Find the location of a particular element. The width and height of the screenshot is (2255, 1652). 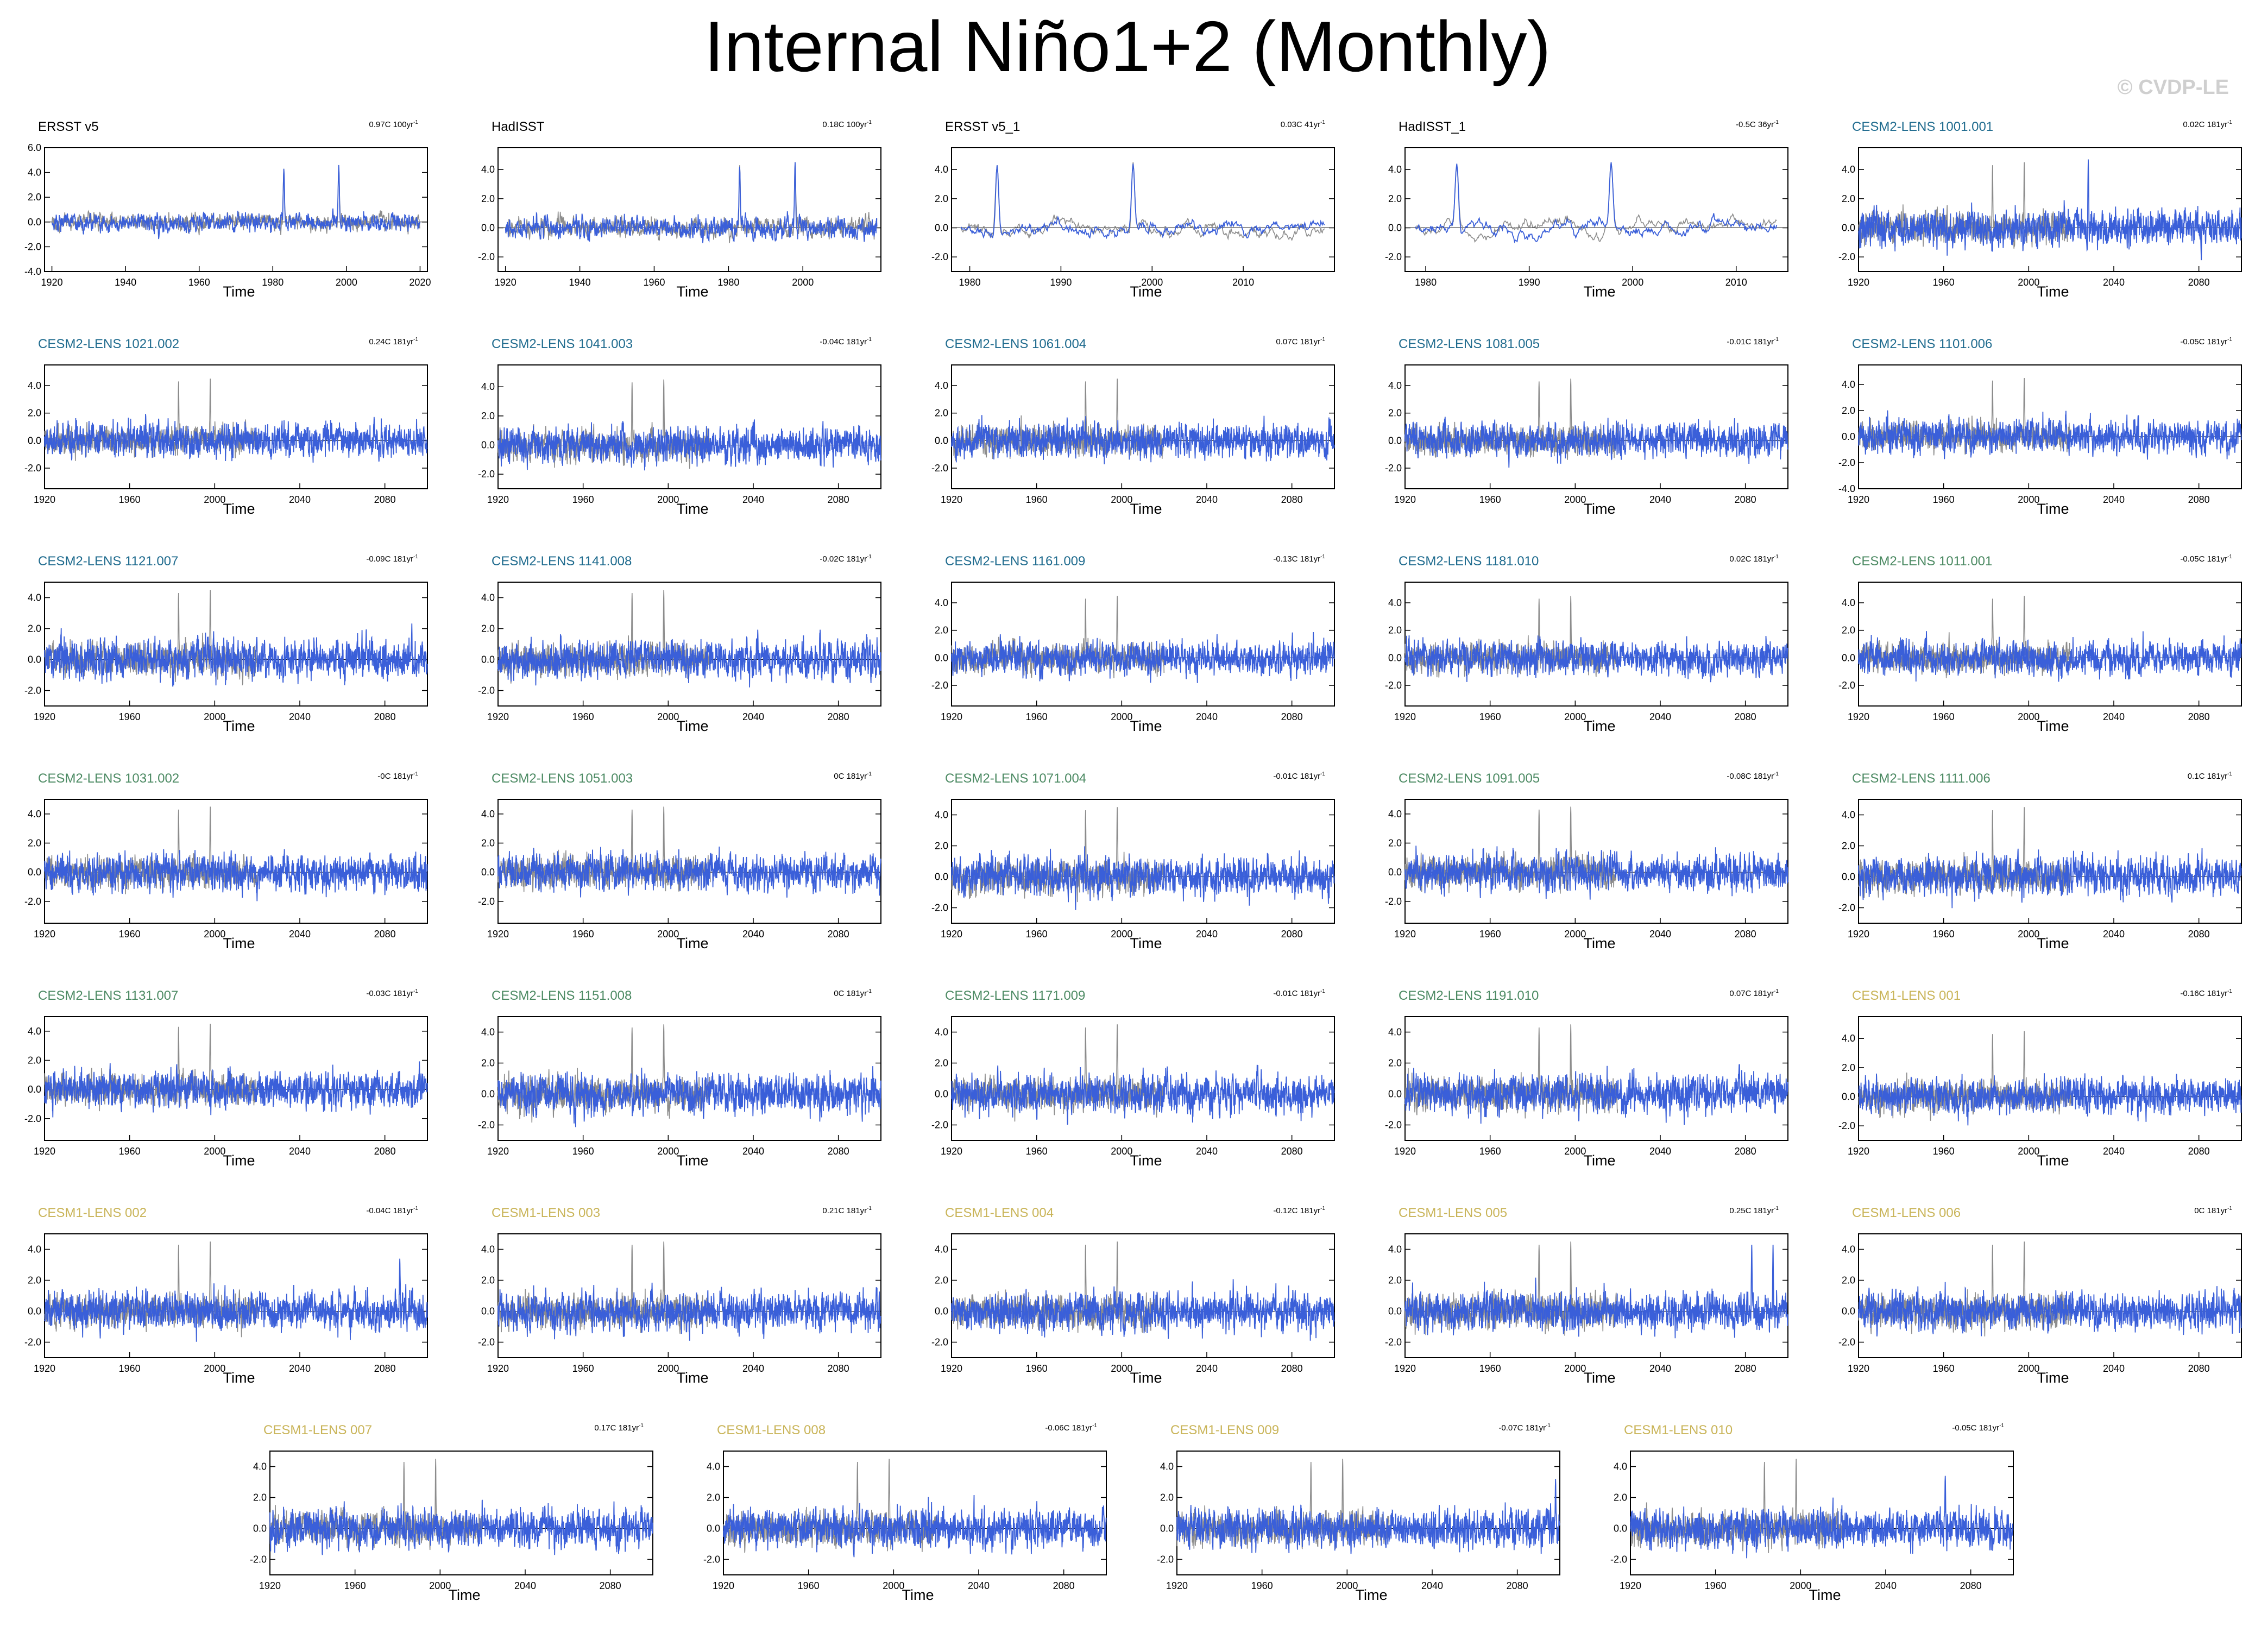

panel-trend: 0.02C 181yr-1 is located at coordinates (2207, 124).